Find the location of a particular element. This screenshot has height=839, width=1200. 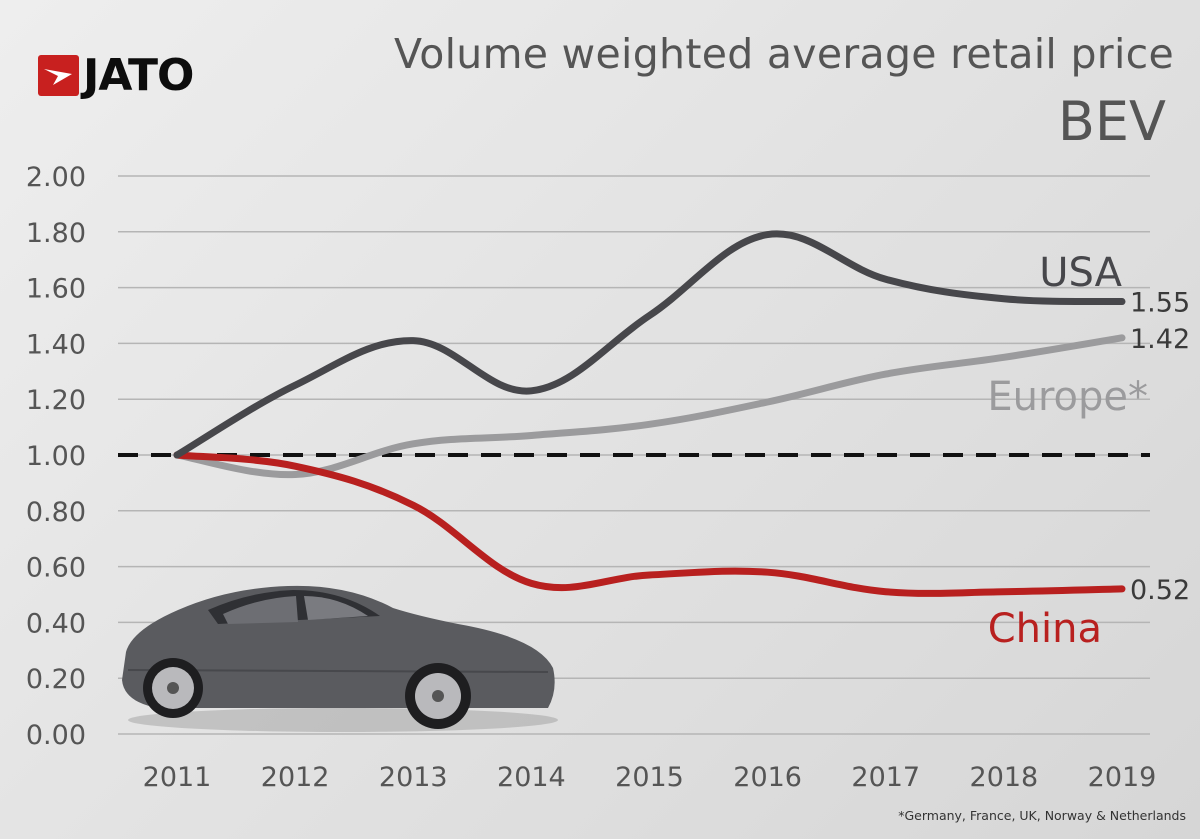

y-tick-label: 0.40 is located at coordinates (56, 623).